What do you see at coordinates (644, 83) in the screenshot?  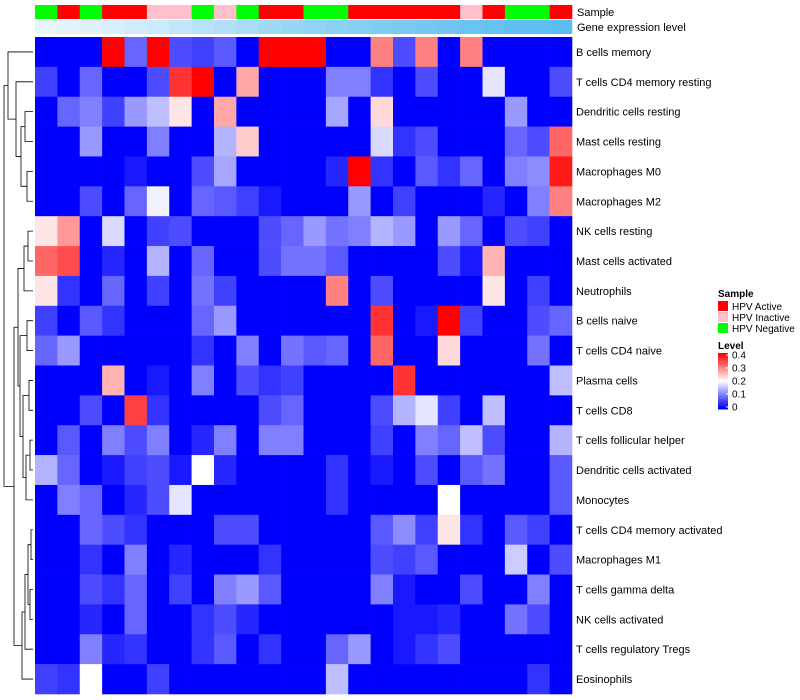 I see `row-label: T cells CD4 memory resting` at bounding box center [644, 83].